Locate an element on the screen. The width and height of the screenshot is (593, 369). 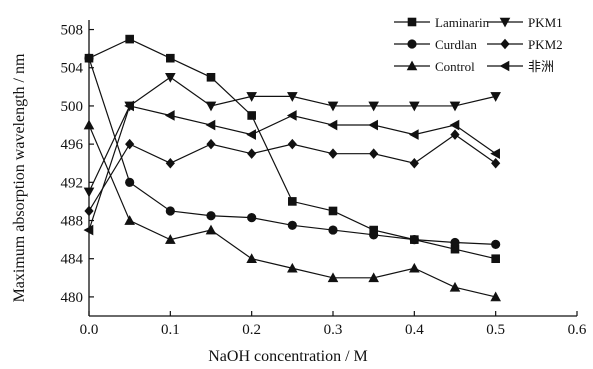
legend-item: 非洲 is located at coordinates (520, 66).